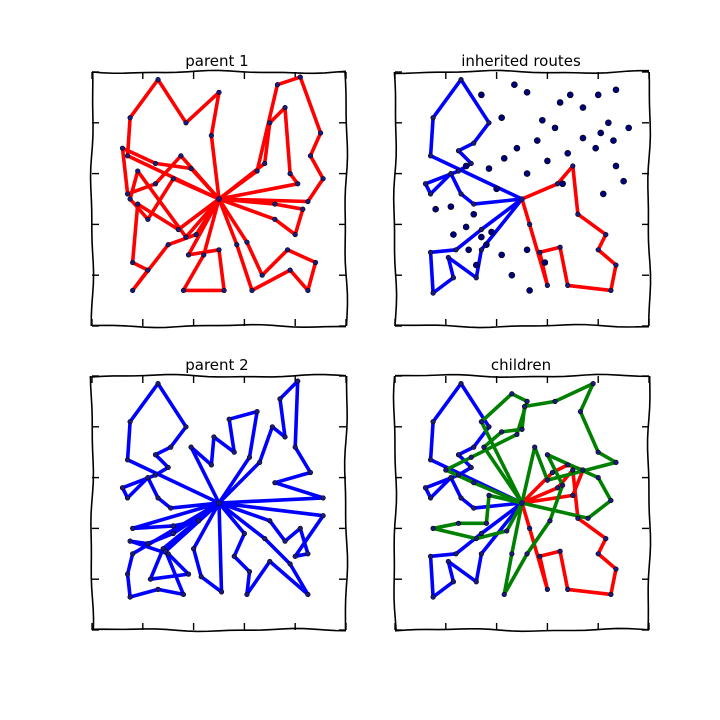 This screenshot has height=720, width=720. I want to click on axes-frame, so click(219, 199).